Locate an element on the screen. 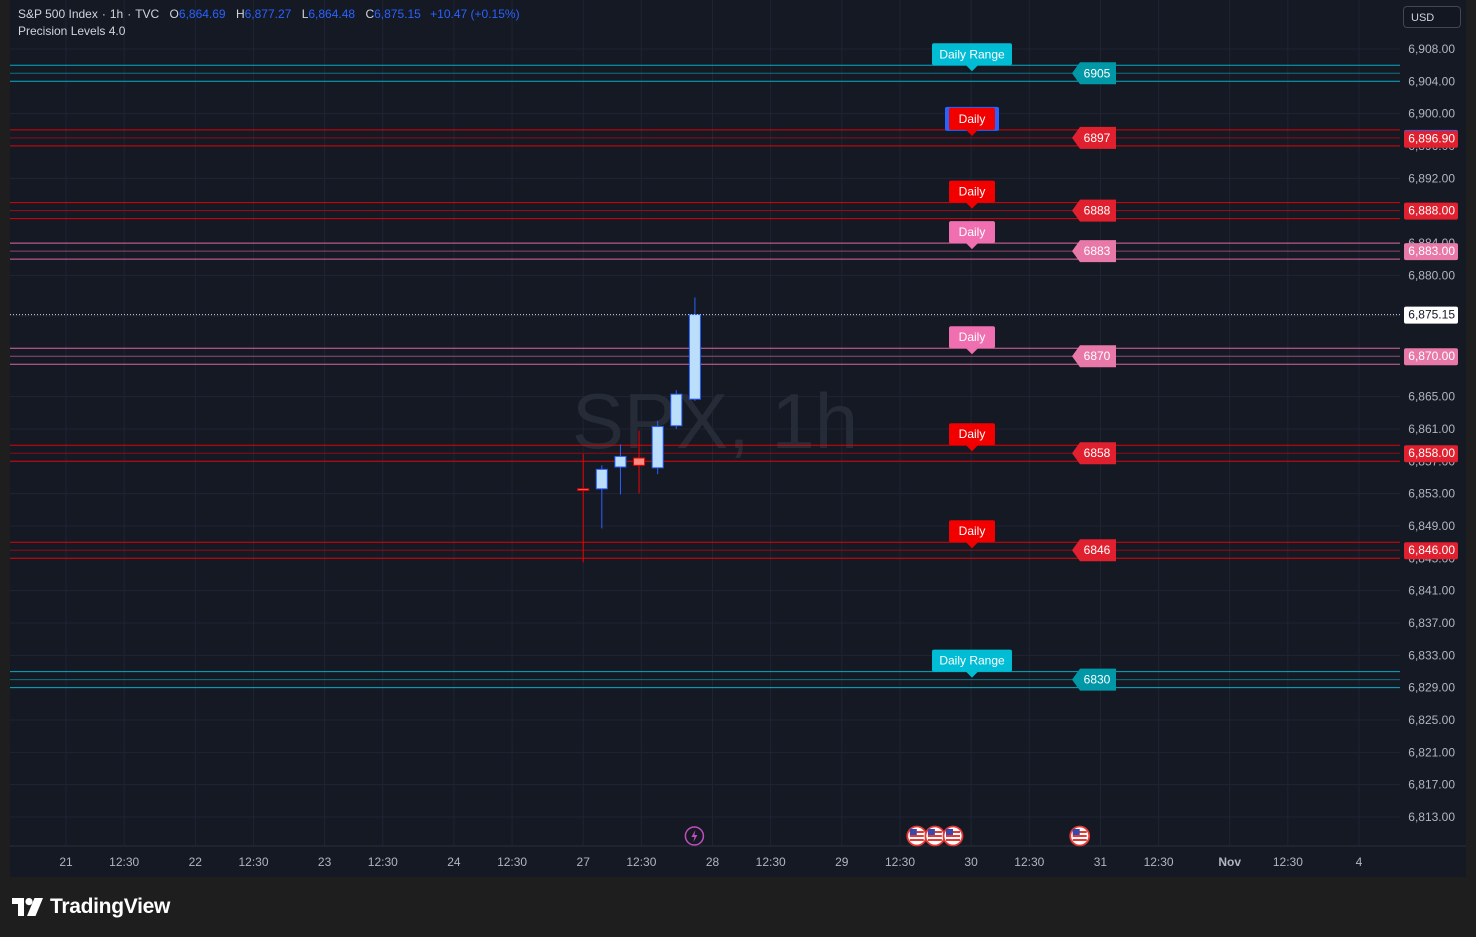 The image size is (1476, 937). level-value-badge: 6858 is located at coordinates (1094, 453).